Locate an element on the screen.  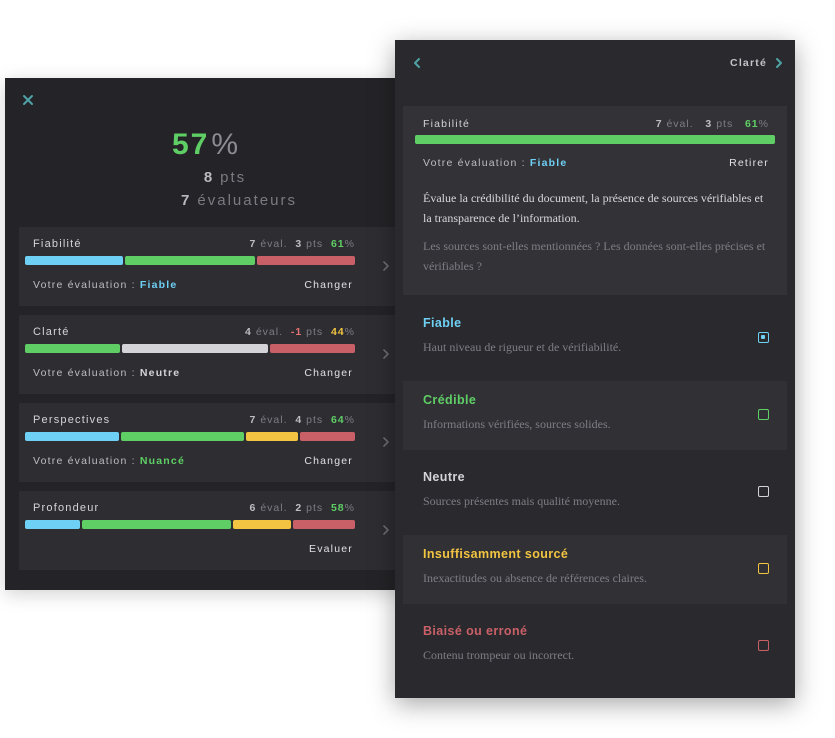
radio-dot is located at coordinates (763, 337).